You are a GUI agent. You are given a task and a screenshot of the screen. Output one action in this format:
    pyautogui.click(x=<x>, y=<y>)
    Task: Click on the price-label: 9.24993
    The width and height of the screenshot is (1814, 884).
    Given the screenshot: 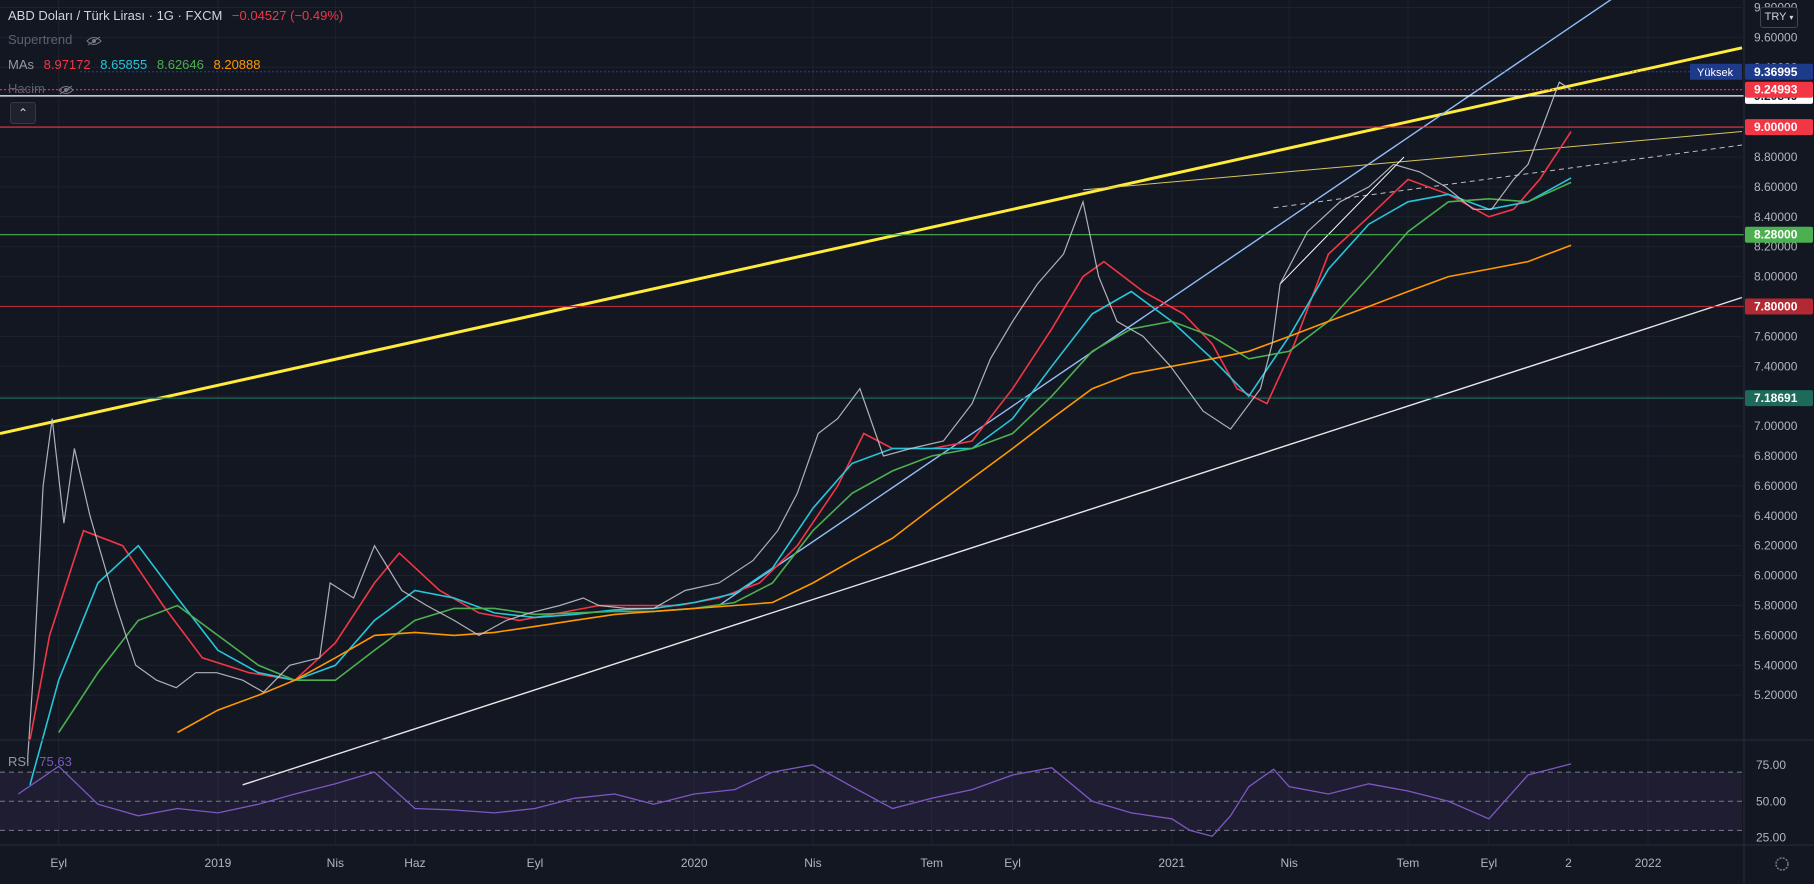 What is the action you would take?
    pyautogui.click(x=1776, y=90)
    